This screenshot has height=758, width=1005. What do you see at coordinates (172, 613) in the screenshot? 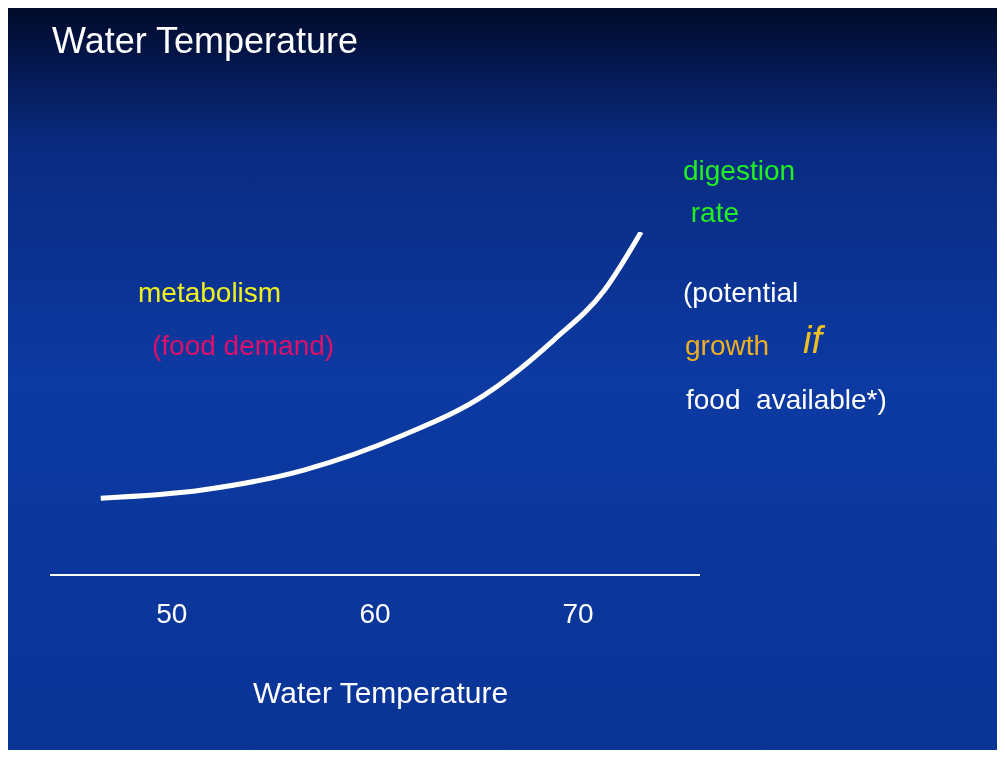
I see `x-tick-label: 50` at bounding box center [172, 613].